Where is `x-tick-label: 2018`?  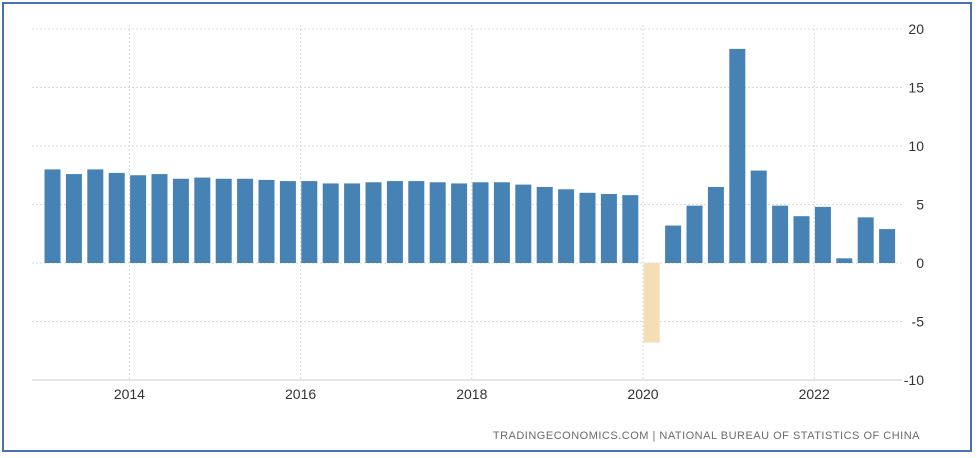
x-tick-label: 2018 is located at coordinates (471, 394).